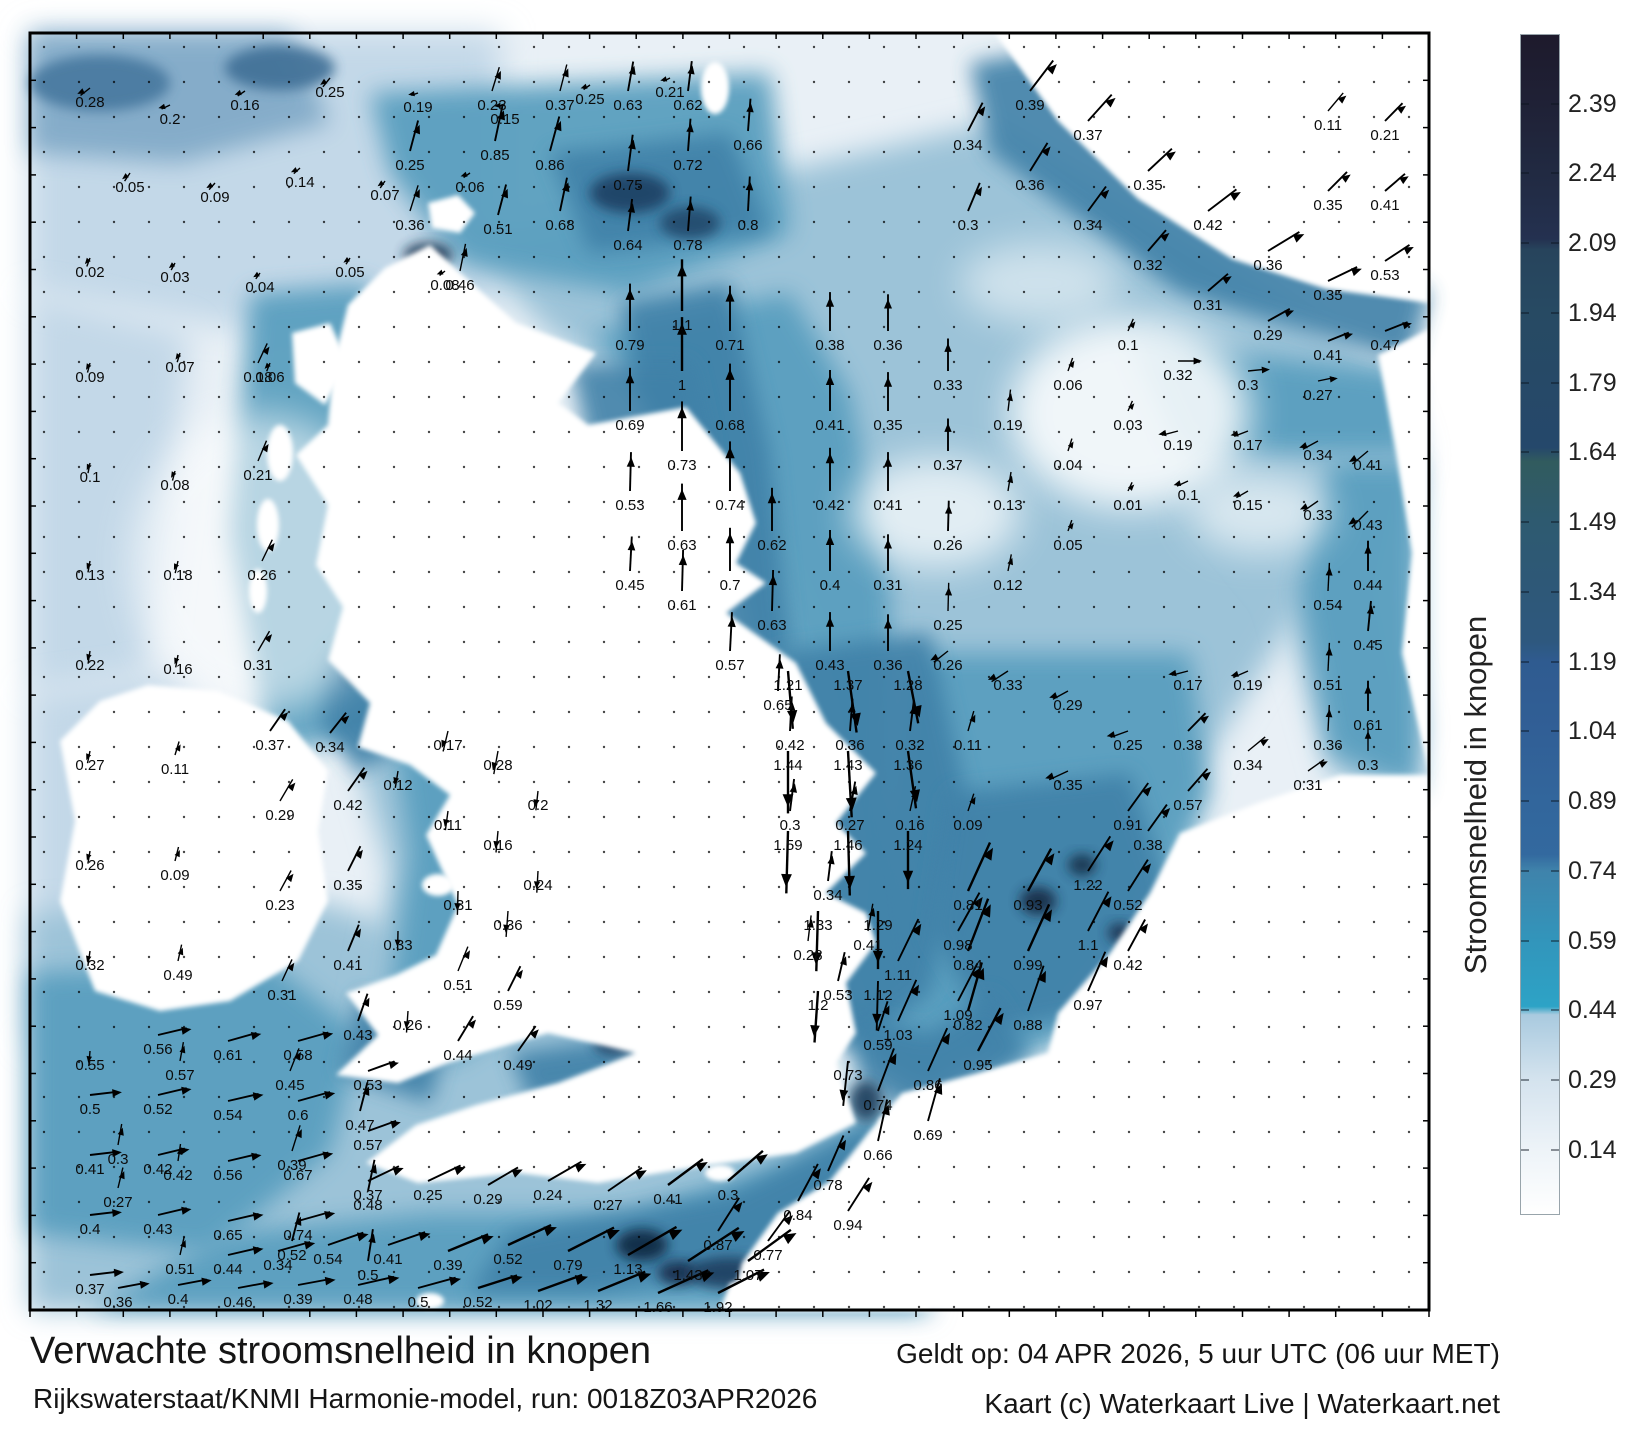  I want to click on svg-text: 0.44, so click(1367, 585).